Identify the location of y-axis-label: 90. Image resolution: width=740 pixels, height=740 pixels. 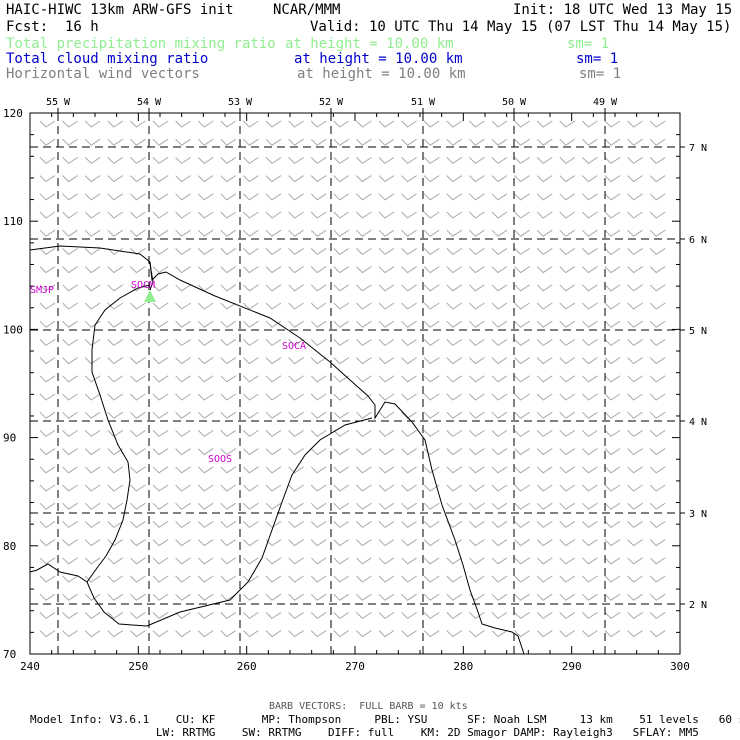
(9, 438).